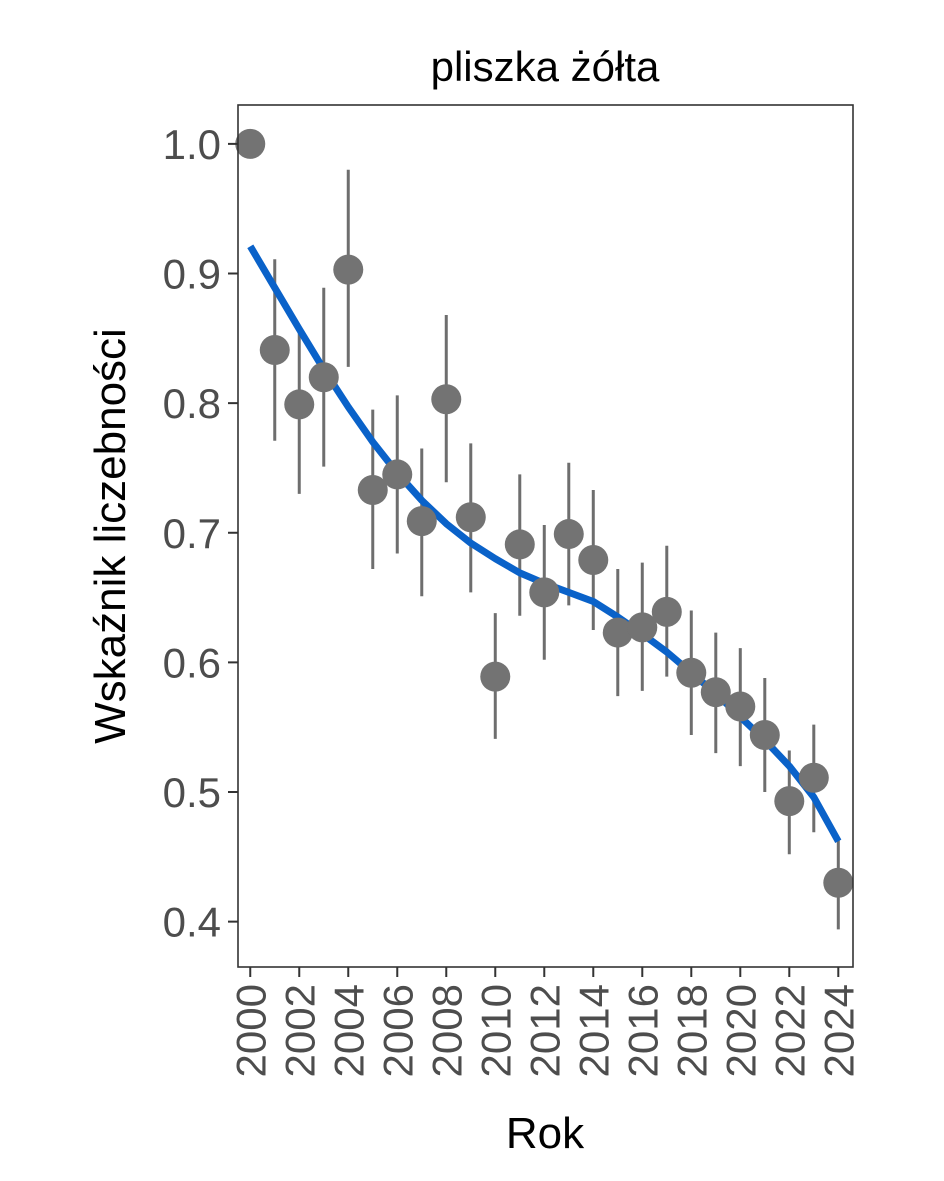 The height and width of the screenshot is (1181, 944). Describe the element at coordinates (593, 1030) in the screenshot. I see `x-tick-label: 2014` at that location.